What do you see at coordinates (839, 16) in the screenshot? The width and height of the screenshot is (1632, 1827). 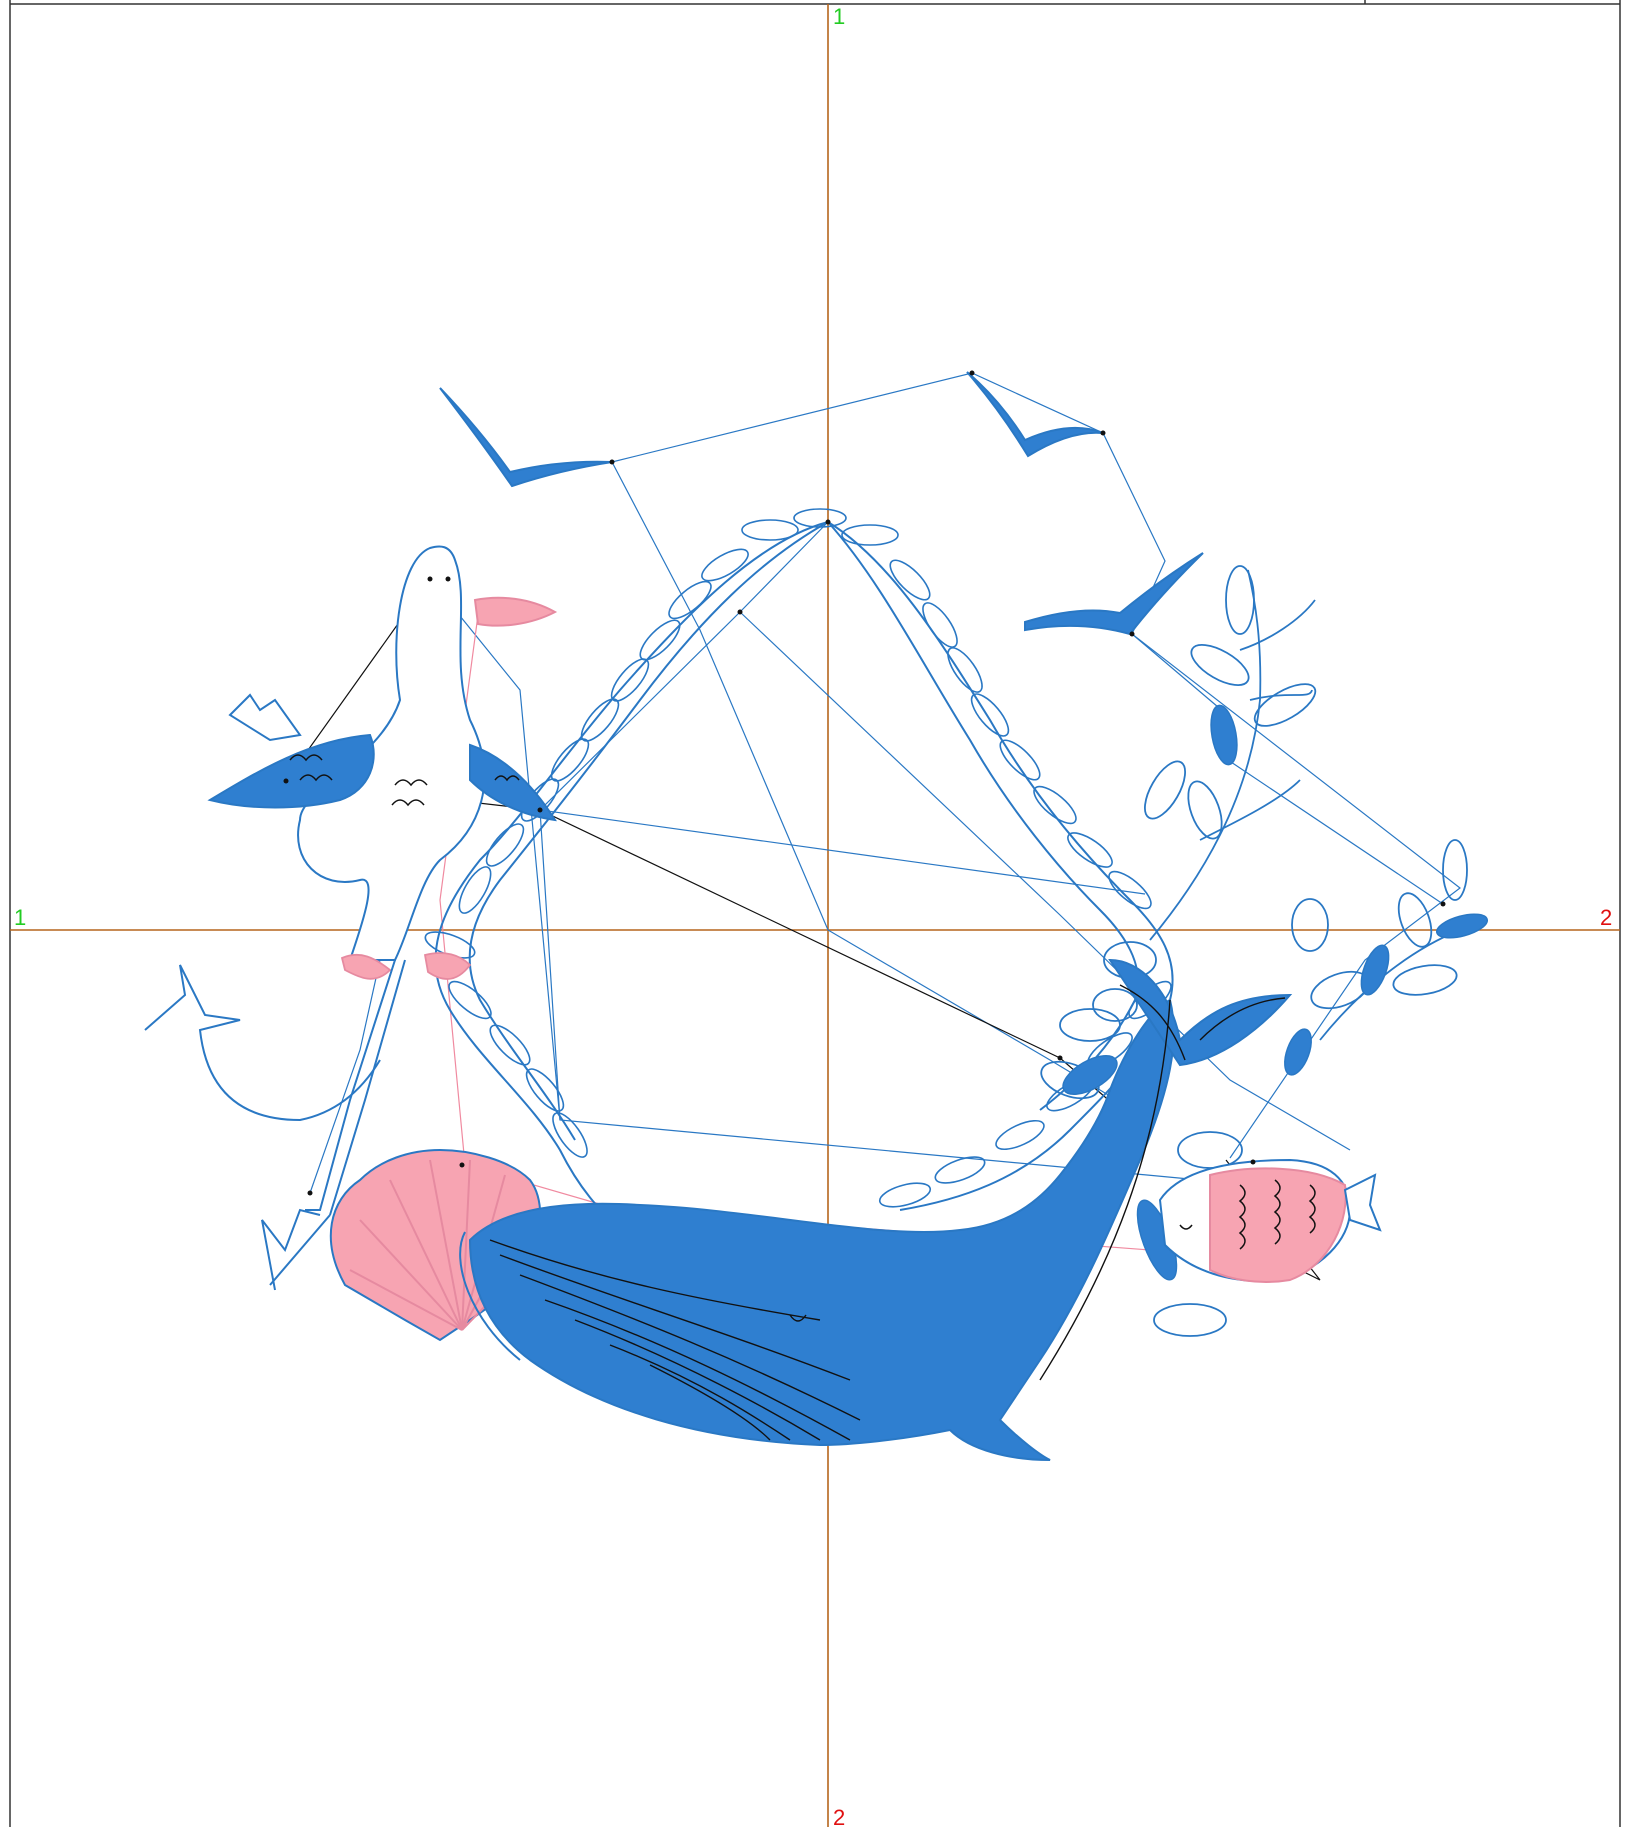 I see `vertical-guide-label-top: 1` at bounding box center [839, 16].